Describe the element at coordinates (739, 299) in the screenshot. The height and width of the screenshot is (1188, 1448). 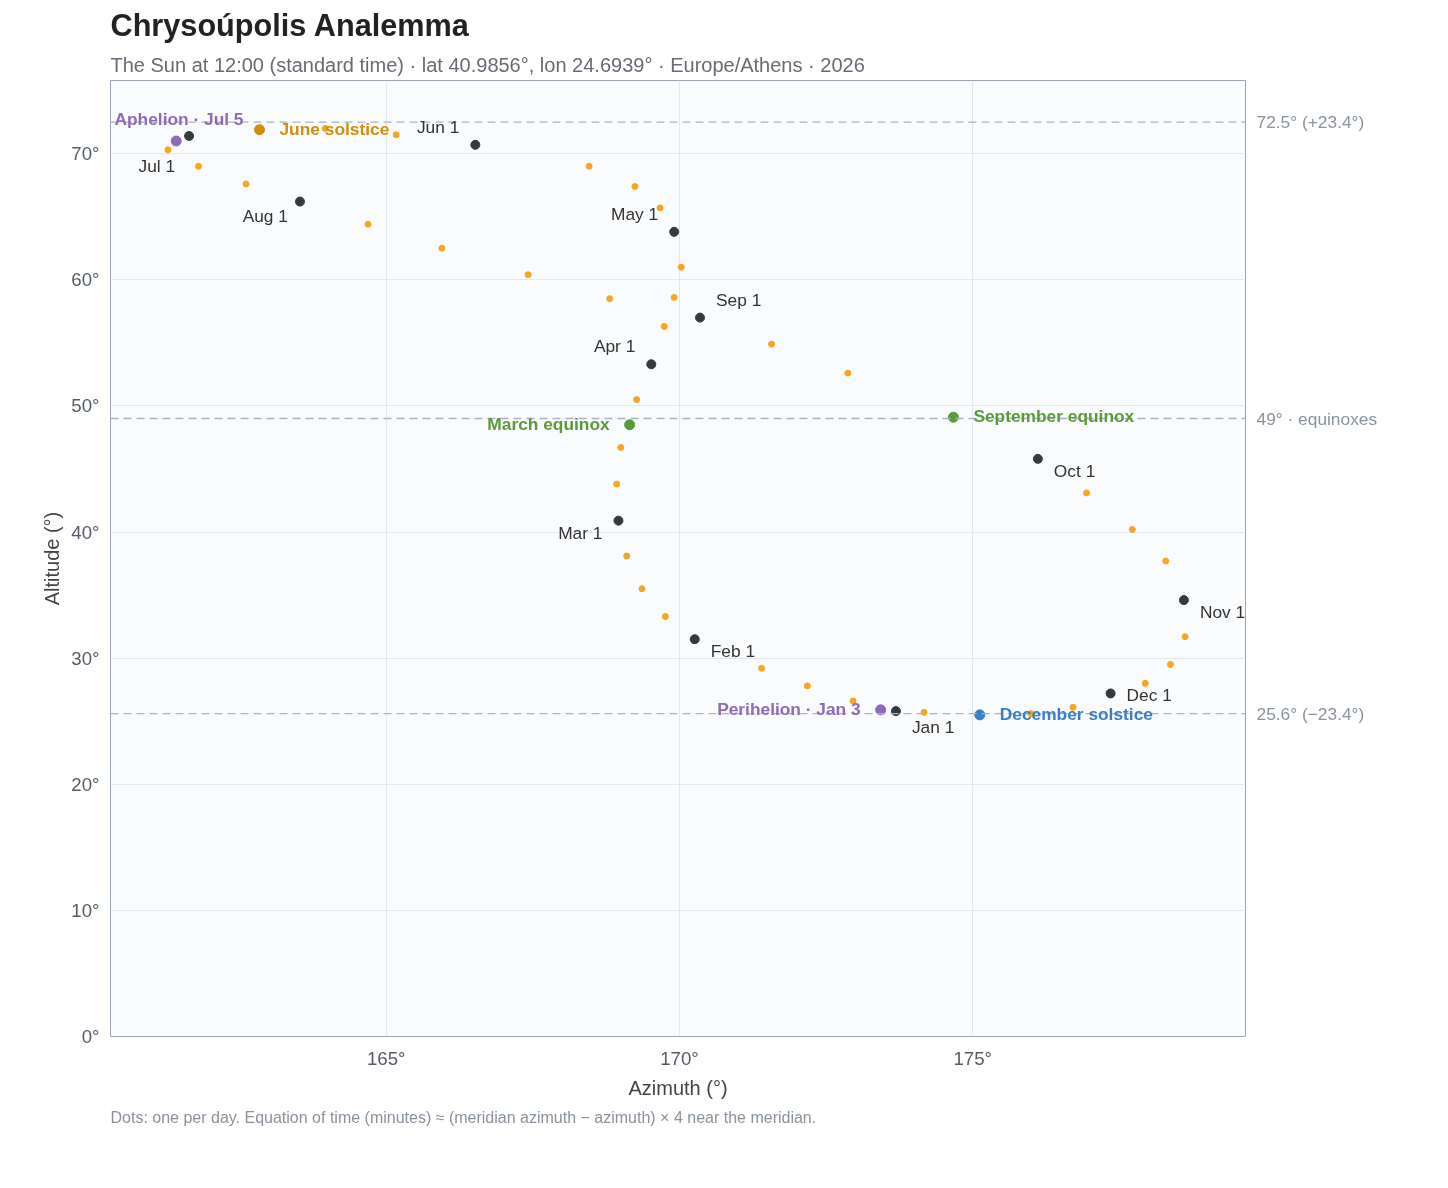
I see `annotation: Sep 1` at that location.